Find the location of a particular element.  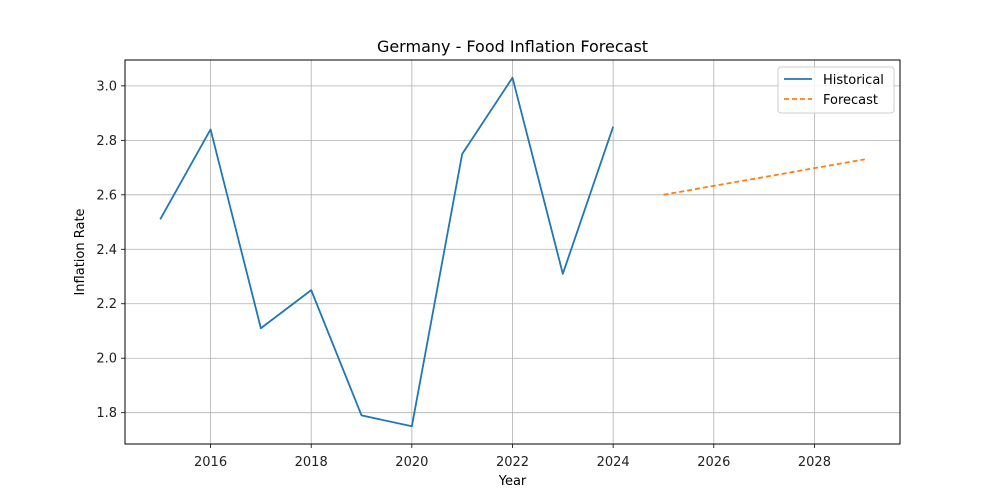

y-tick-label: 1.8 is located at coordinates (106, 413).